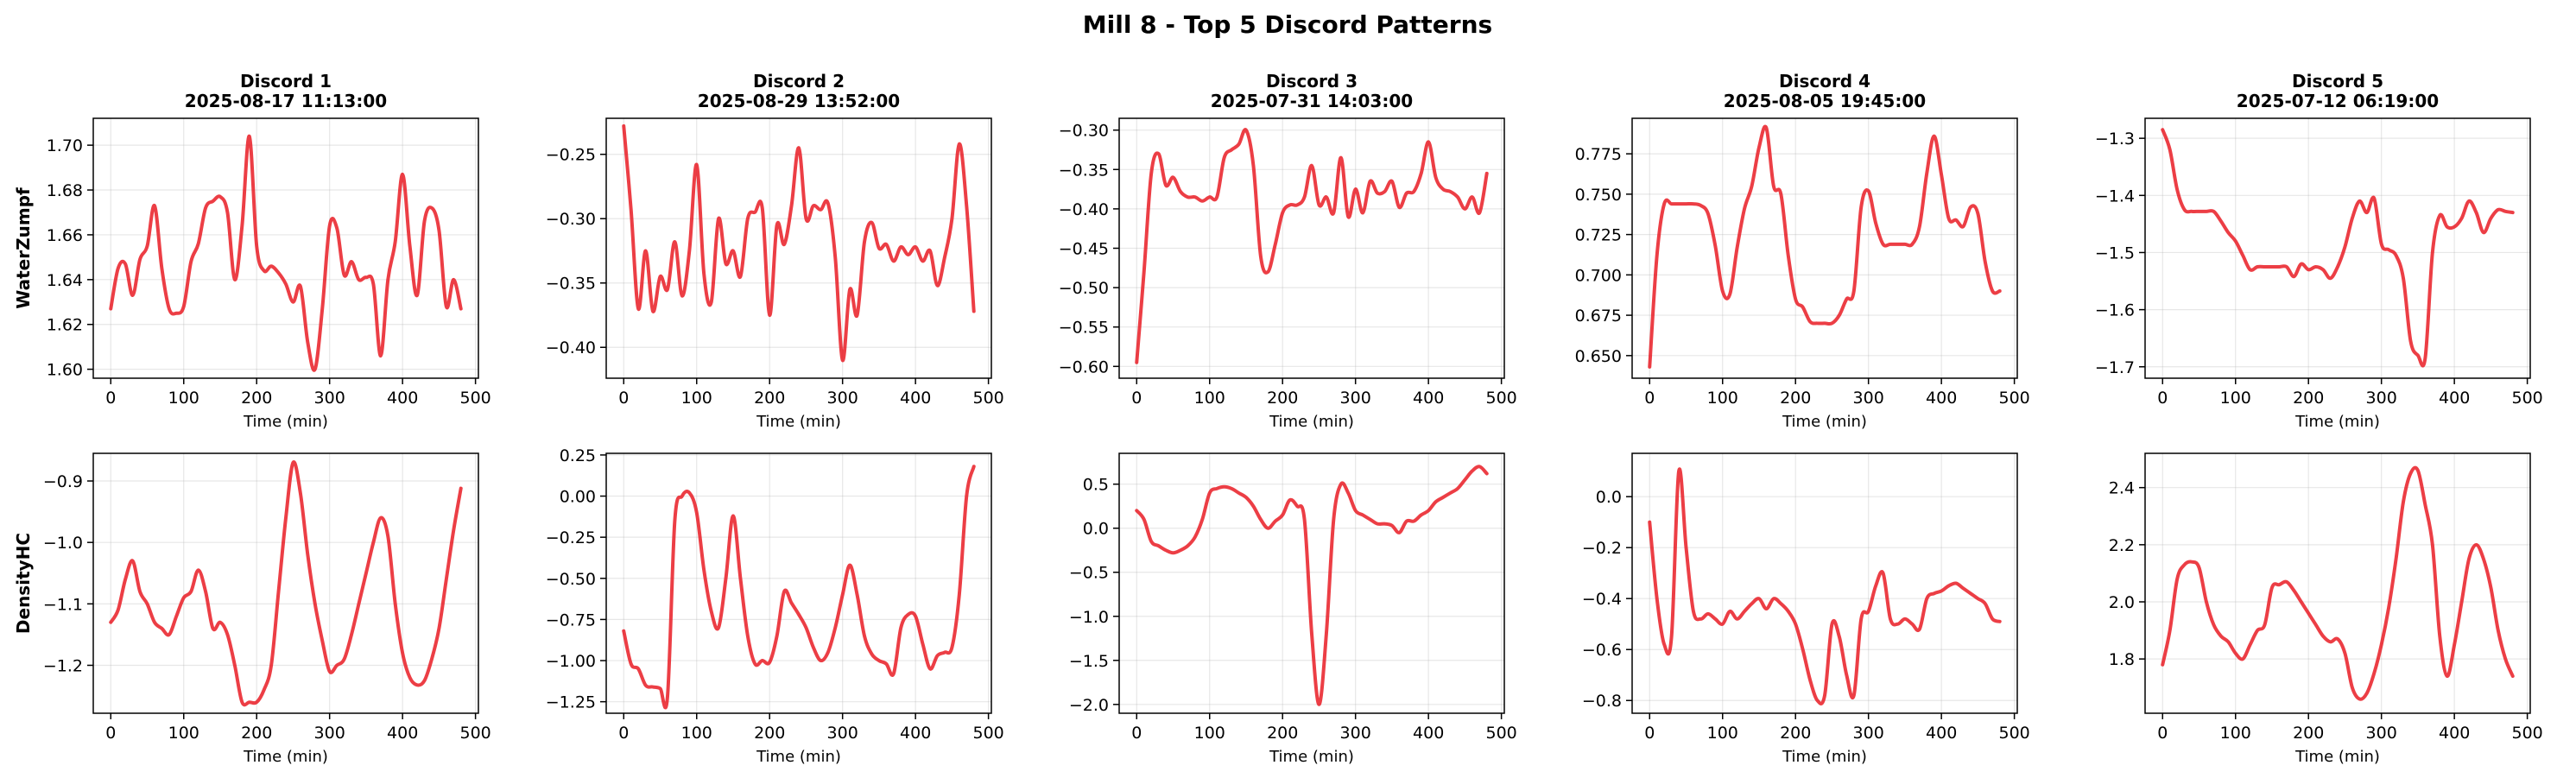 Image resolution: width=2576 pixels, height=778 pixels. I want to click on panel-r2-c5: 0 100 200 300 400 500 2.4 2.2 2.0 1.8 Time (min), so click(2326, 609).